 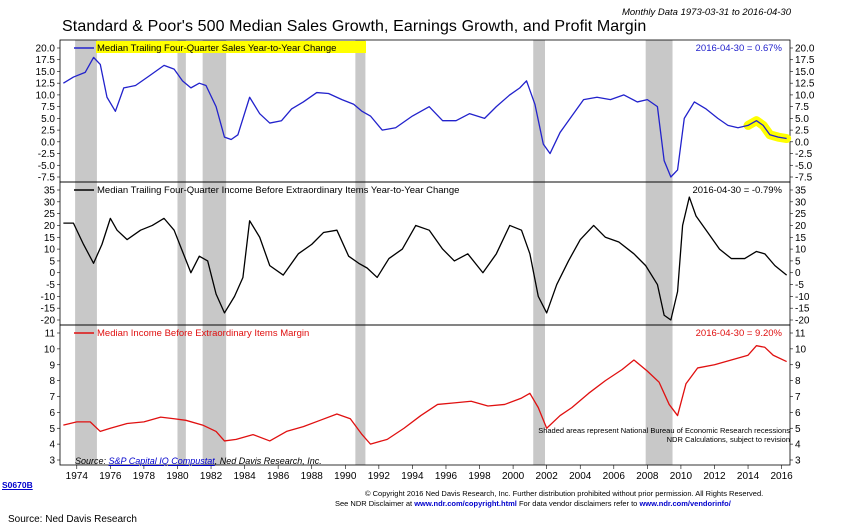 What do you see at coordinates (748, 476) in the screenshot?
I see `xtick-label: 2014` at bounding box center [748, 476].